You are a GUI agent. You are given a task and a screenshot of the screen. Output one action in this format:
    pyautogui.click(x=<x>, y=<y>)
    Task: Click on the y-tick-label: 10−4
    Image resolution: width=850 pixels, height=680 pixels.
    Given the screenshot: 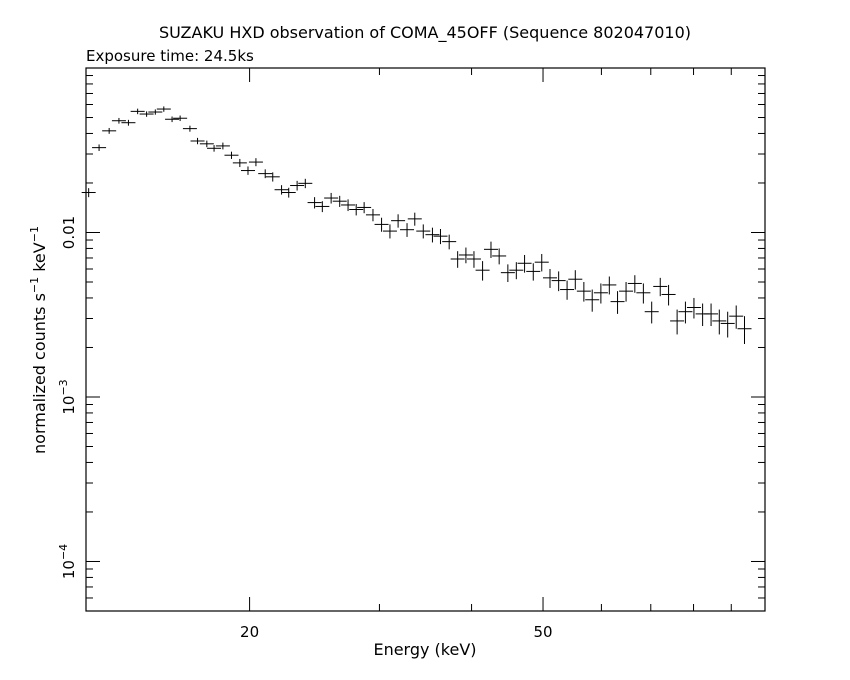 What is the action you would take?
    pyautogui.click(x=67, y=561)
    